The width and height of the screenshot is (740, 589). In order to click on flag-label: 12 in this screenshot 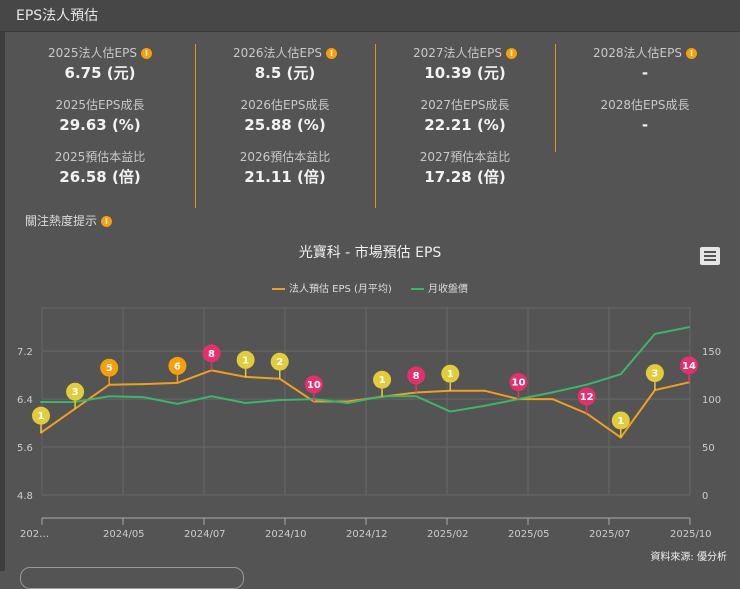, I will do `click(587, 397)`.